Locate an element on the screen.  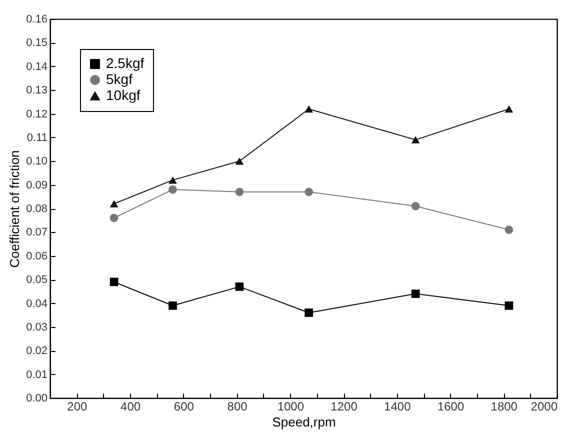
x-tick-label: 1600 is located at coordinates (450, 407).